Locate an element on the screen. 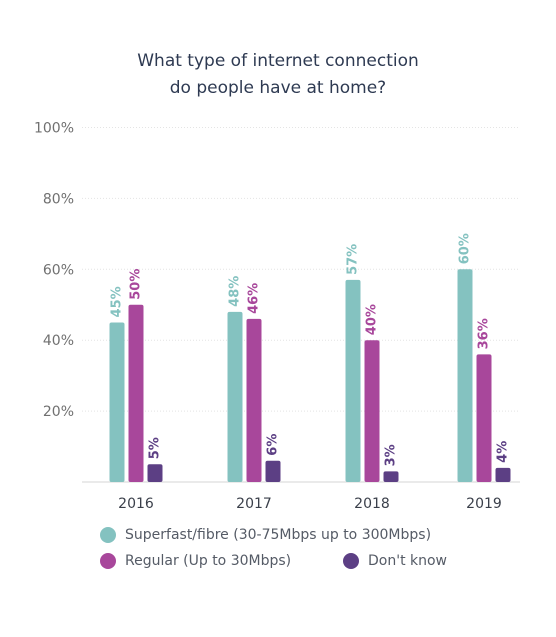 The image size is (556, 637). legend-item: Don't know is located at coordinates (395, 561).